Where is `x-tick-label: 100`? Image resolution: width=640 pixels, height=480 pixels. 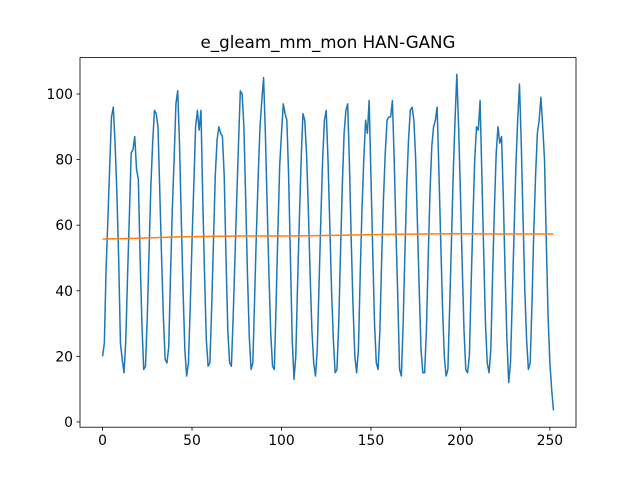
x-tick-label: 100 is located at coordinates (281, 441).